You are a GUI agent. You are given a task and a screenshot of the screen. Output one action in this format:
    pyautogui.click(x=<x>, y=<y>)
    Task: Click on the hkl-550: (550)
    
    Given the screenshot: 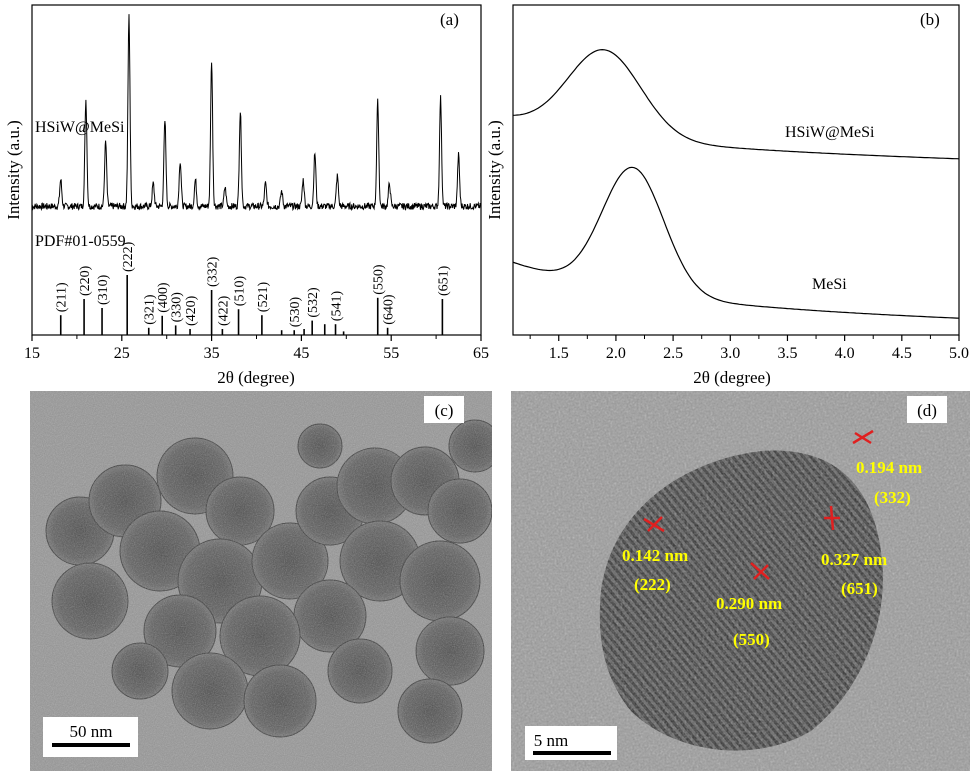 What is the action you would take?
    pyautogui.click(x=751, y=639)
    